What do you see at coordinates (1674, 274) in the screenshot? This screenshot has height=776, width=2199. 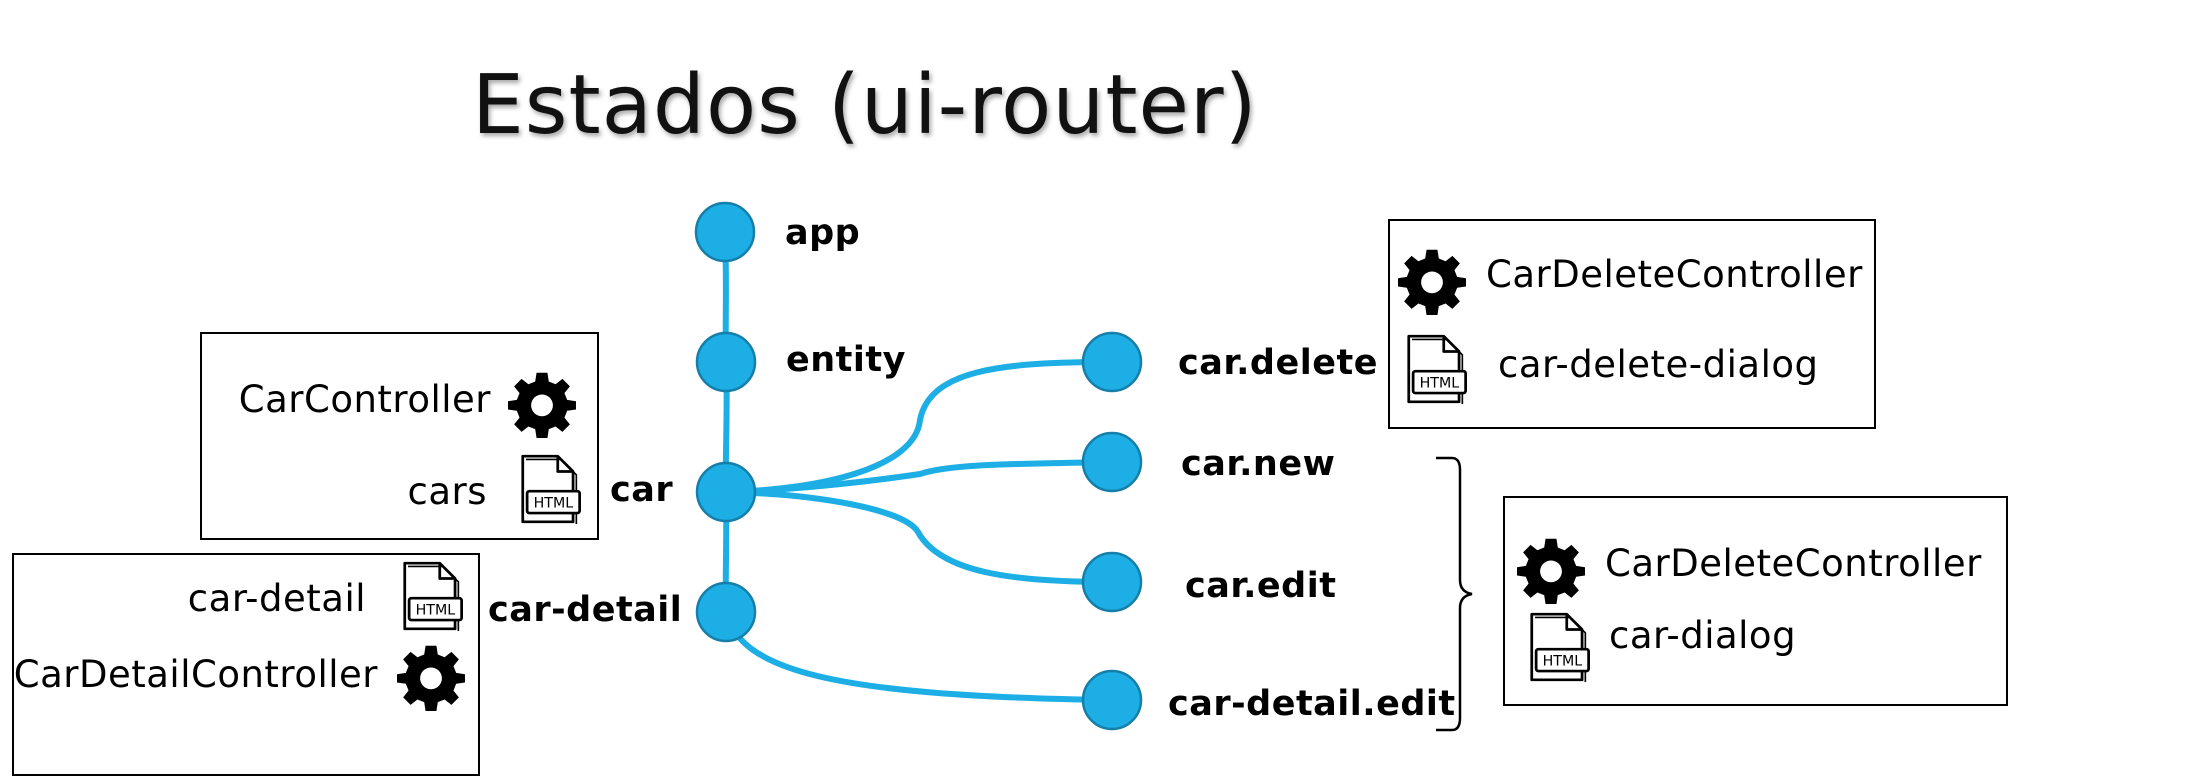 I see `car-delete-controller-label: CarDeleteController` at bounding box center [1674, 274].